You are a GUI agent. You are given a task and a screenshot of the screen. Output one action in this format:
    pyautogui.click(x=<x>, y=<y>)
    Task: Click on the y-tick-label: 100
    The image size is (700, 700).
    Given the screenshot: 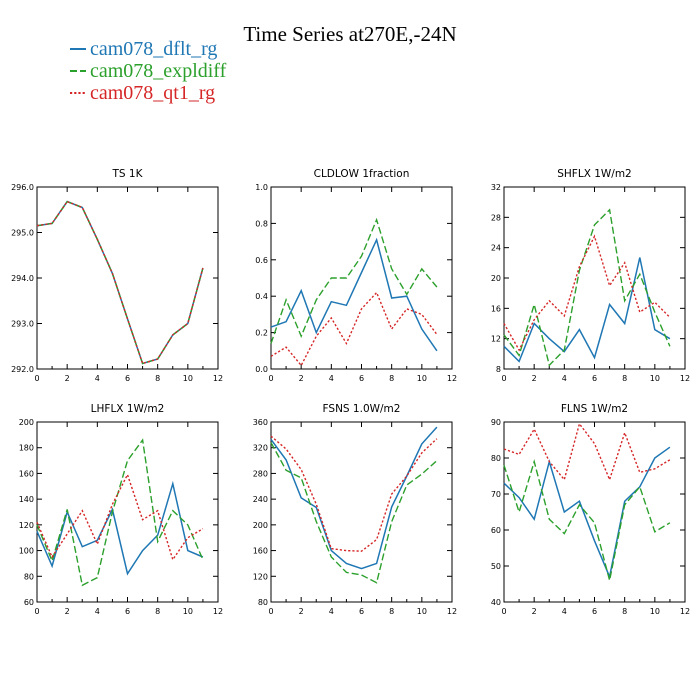 What is the action you would take?
    pyautogui.click(x=26, y=551)
    